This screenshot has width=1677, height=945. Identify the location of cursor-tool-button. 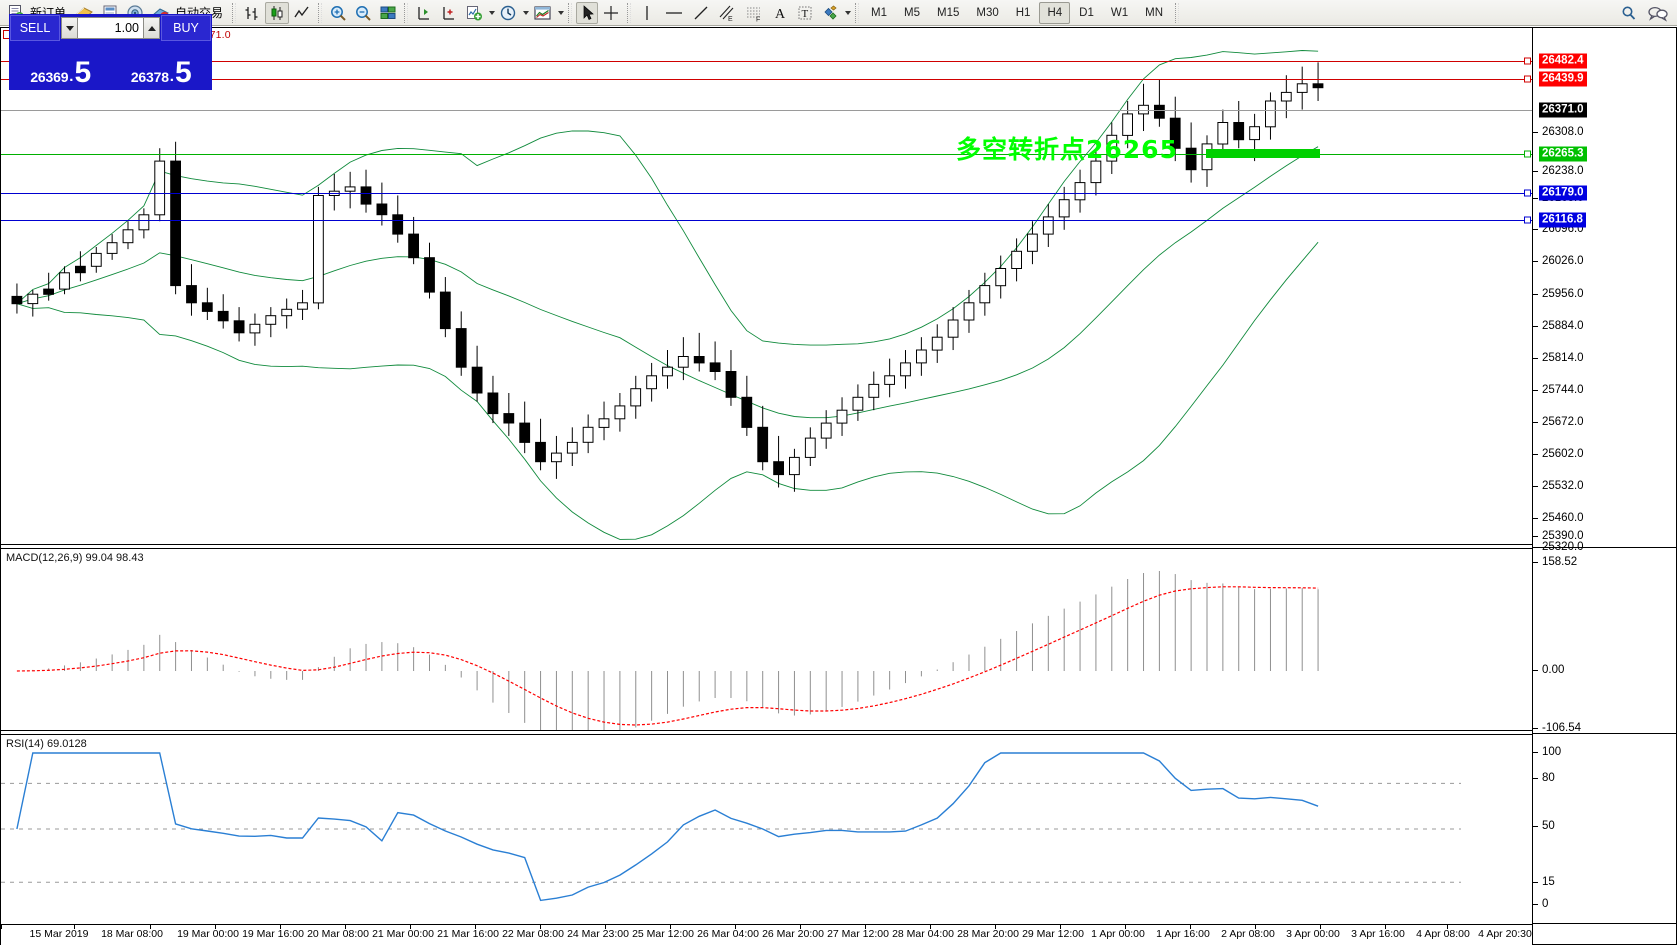
(587, 12).